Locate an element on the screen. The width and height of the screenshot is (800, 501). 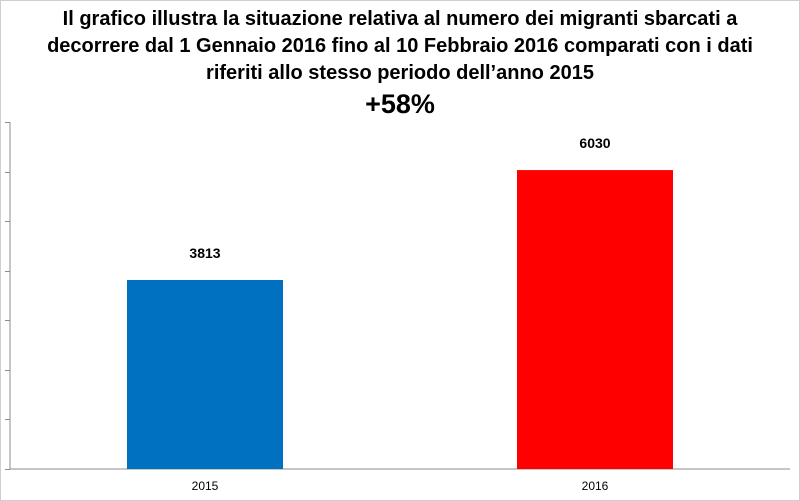
data-label-2015: 3813 is located at coordinates (204, 253).